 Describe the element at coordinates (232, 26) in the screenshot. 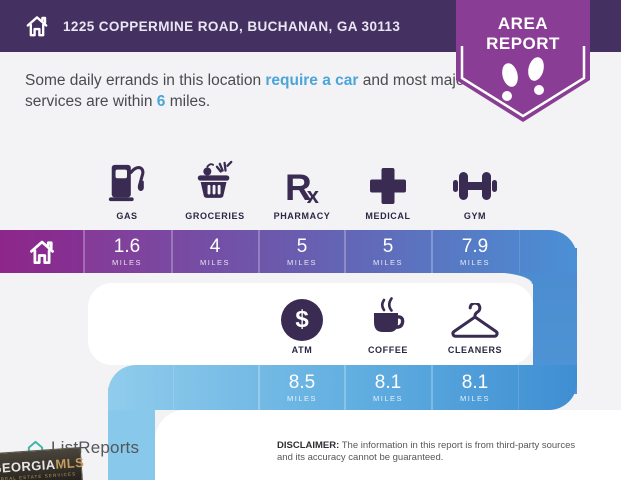

I see `property-address: 1225 COPPERMINE ROAD, BUCHANAN, GA 30113` at that location.